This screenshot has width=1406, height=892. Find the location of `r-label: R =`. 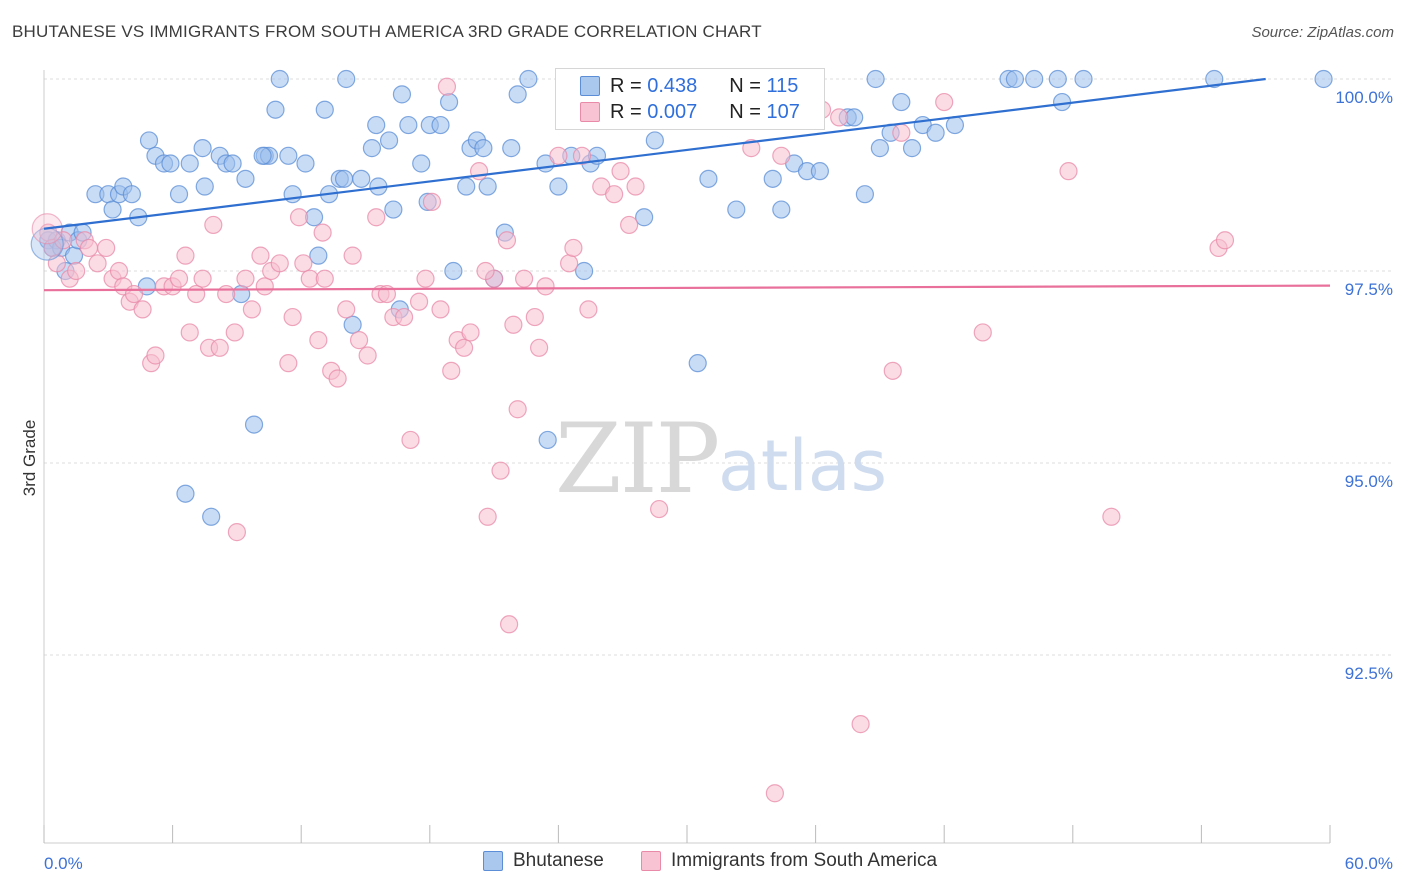

r-label: R = is located at coordinates (626, 85).